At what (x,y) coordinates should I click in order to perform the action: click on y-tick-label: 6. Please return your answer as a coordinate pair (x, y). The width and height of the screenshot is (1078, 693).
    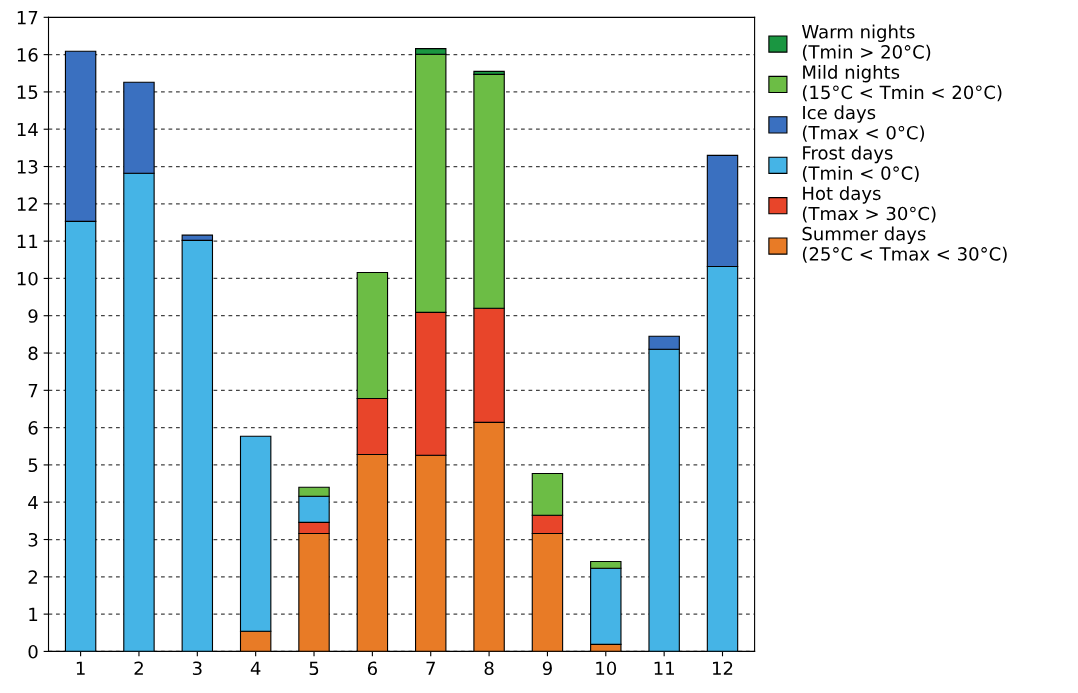
    Looking at the image, I should click on (33, 428).